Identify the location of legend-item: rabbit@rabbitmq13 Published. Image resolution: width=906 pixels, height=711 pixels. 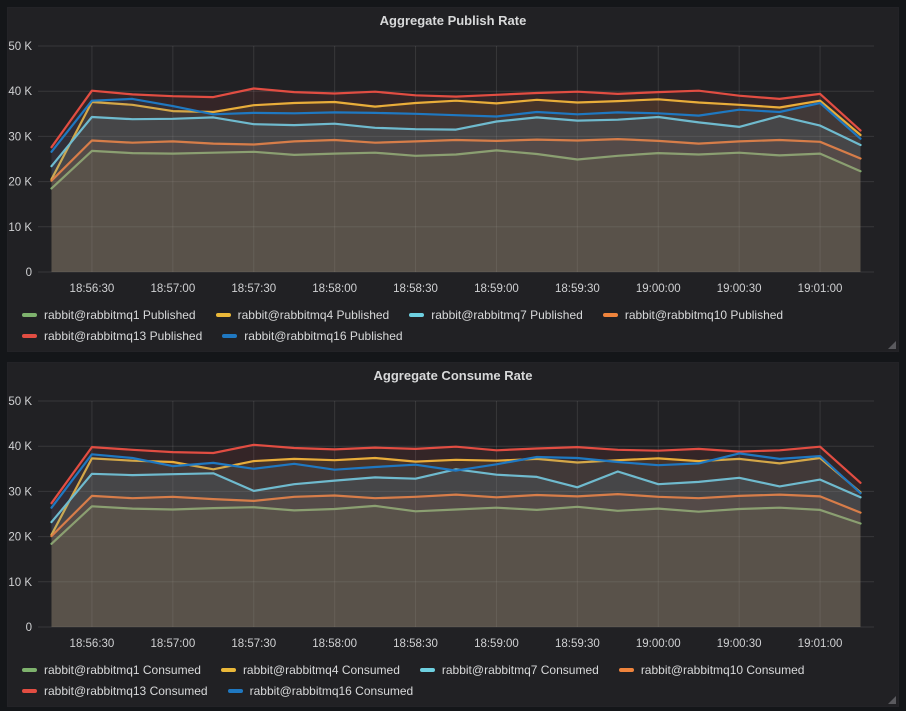
(112, 336).